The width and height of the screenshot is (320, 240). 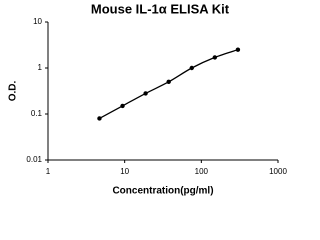 I want to click on y-tick-label: 1, so click(x=40, y=67).